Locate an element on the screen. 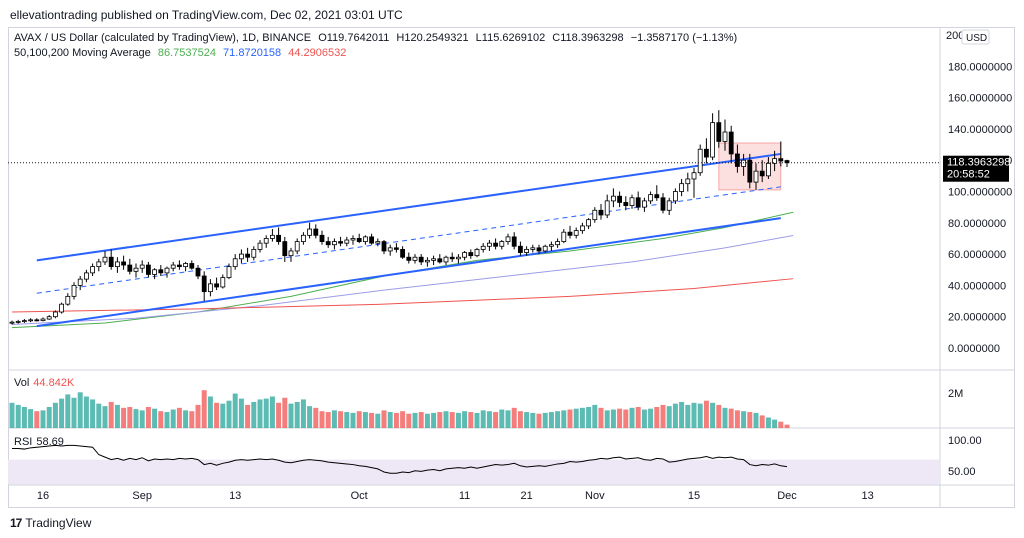 The height and width of the screenshot is (538, 1024). last-price-tag is located at coordinates (976, 168).